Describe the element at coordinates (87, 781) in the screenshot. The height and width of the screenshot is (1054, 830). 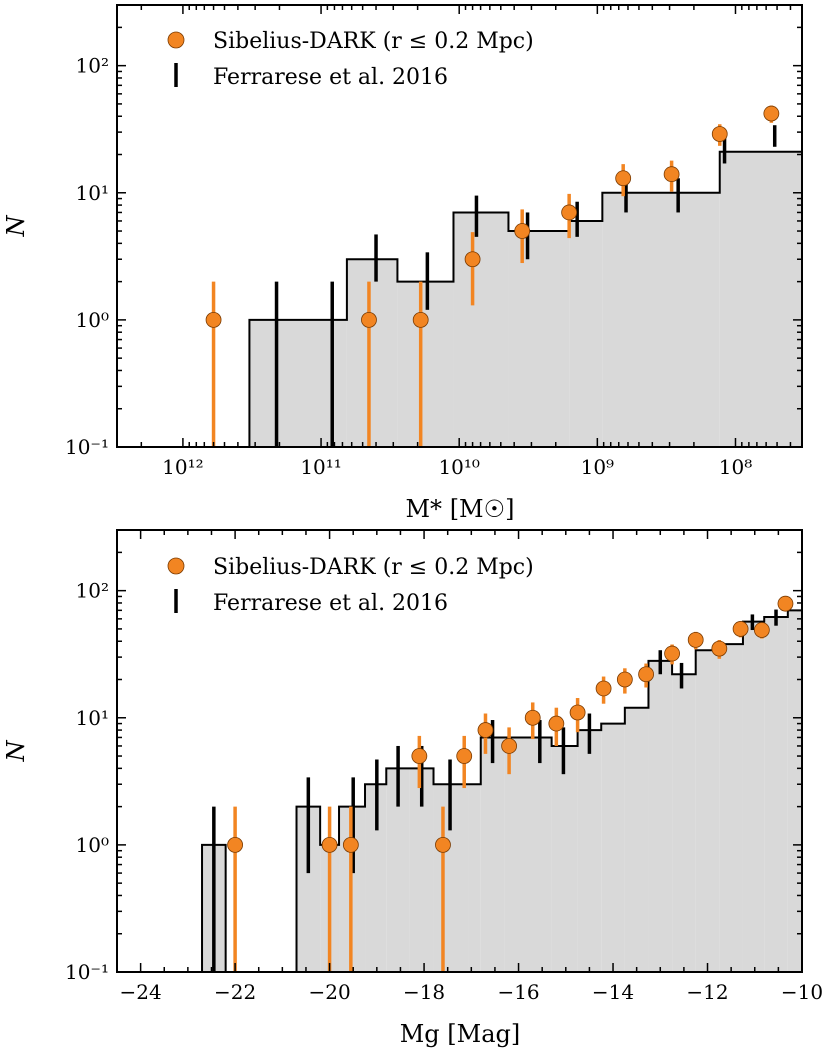
I see `bottom-y-tick-labels: 10⁻¹ 10⁰ 10¹ 10²` at that location.